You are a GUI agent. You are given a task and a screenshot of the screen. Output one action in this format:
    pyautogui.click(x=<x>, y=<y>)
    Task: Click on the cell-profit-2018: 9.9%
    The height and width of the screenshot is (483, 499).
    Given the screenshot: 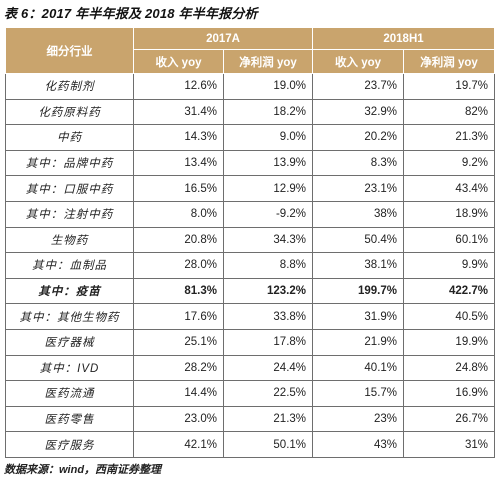 What is the action you would take?
    pyautogui.click(x=449, y=265)
    